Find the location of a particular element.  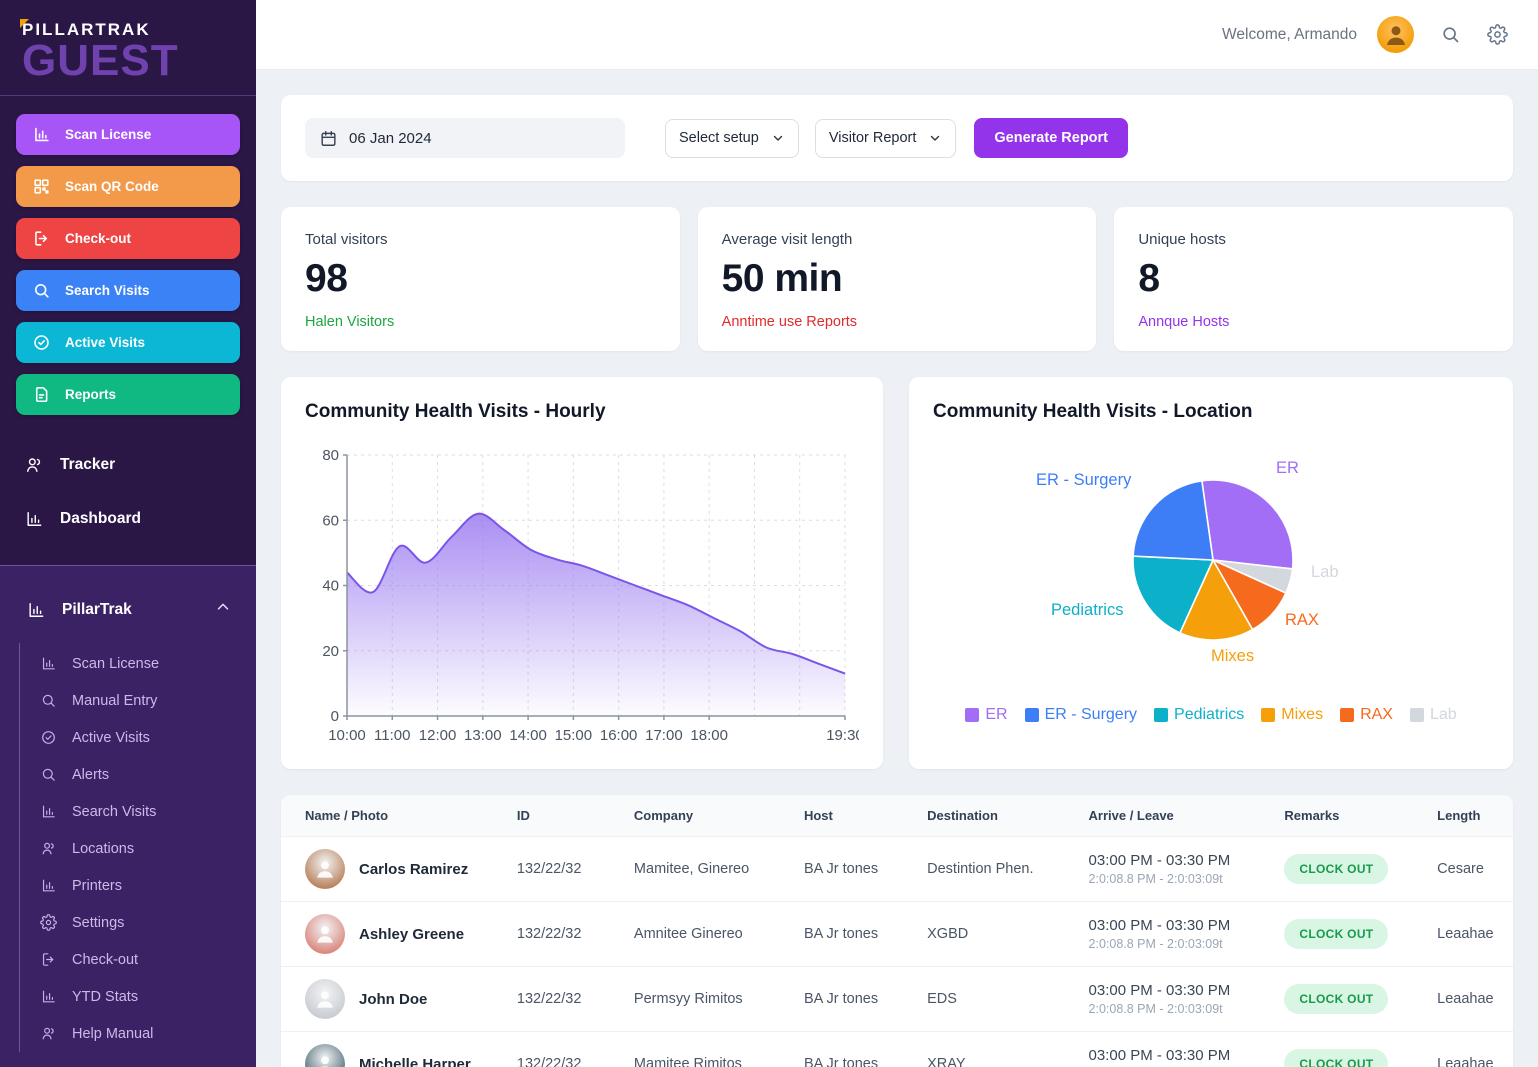

report-select-value: Visitor Report is located at coordinates (872, 138).